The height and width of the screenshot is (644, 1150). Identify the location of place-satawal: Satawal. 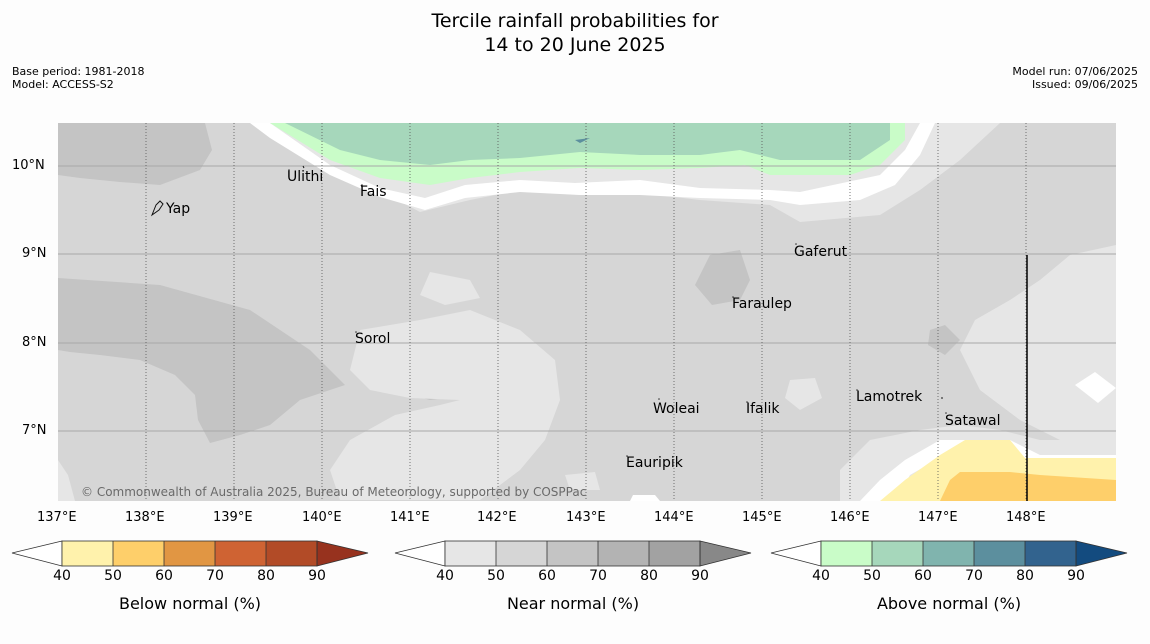
(972, 421).